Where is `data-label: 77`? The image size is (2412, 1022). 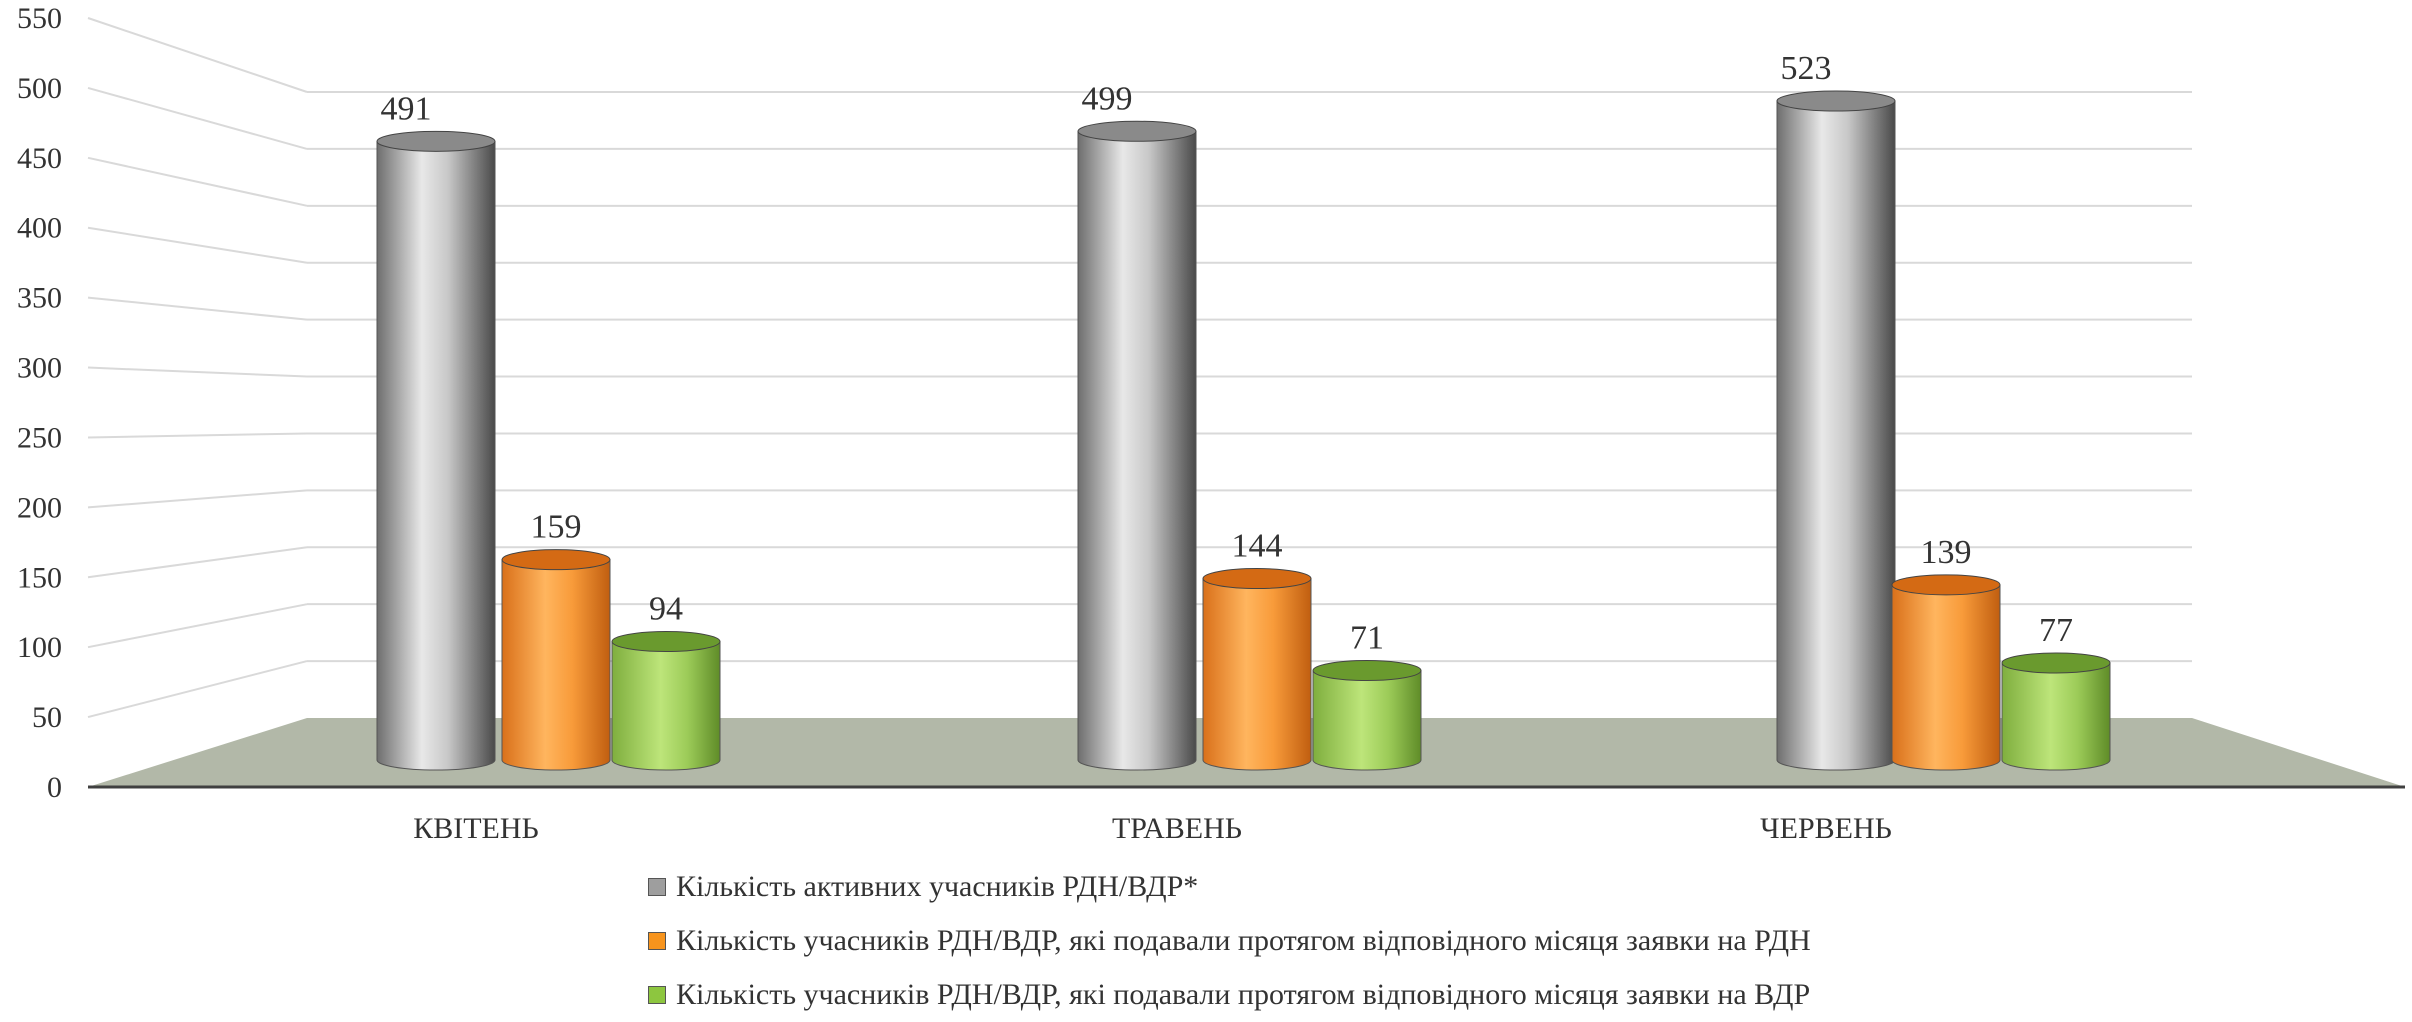
data-label: 77 is located at coordinates (2056, 630).